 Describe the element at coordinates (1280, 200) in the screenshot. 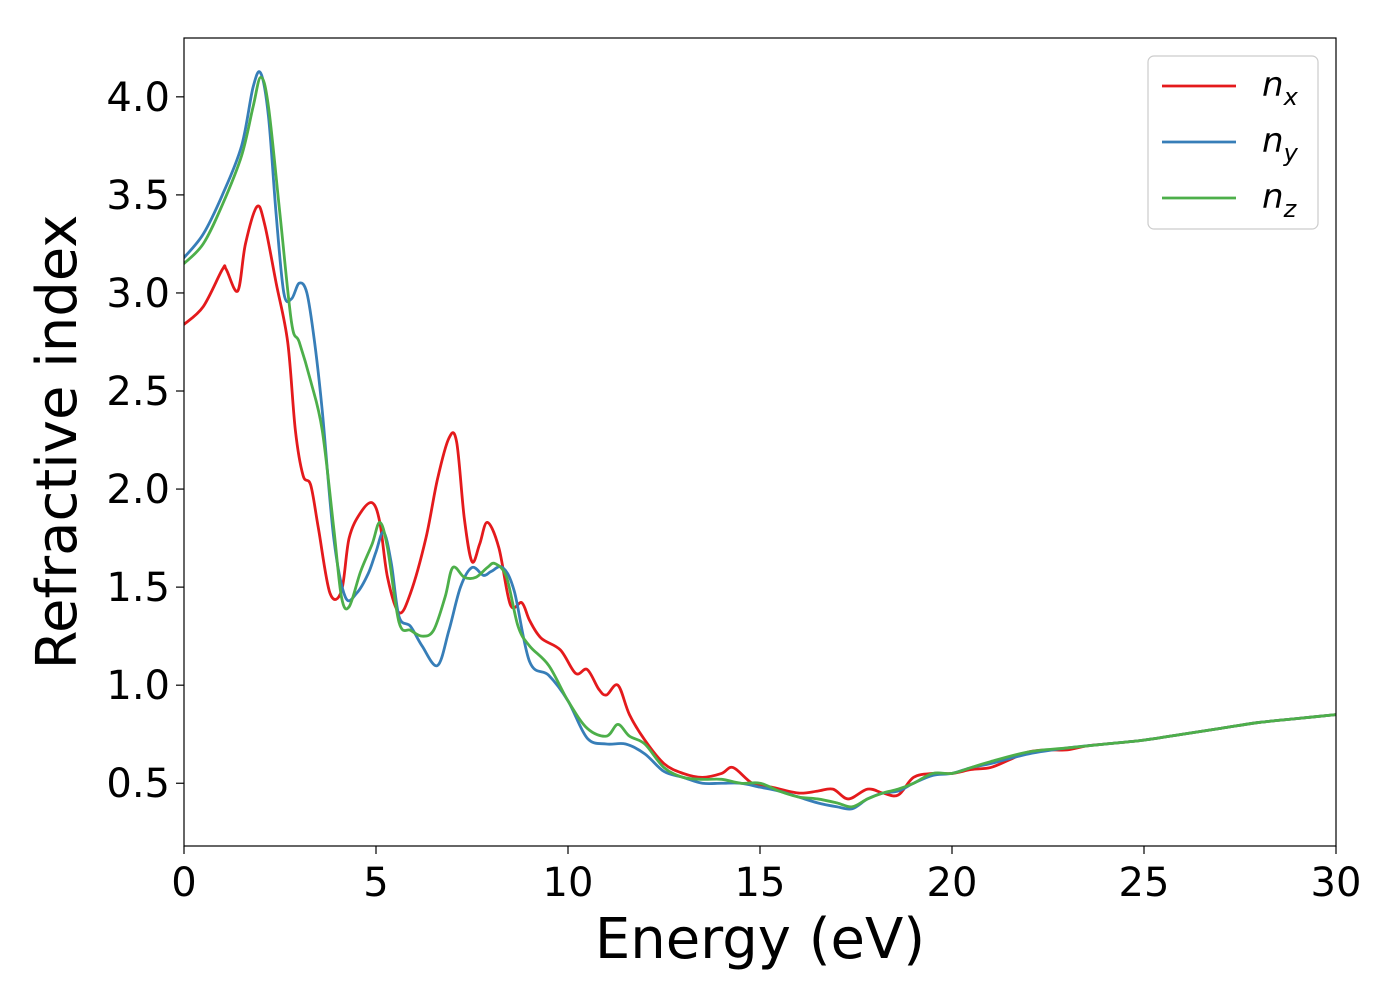

I see `legend-label-nz: nz` at that location.